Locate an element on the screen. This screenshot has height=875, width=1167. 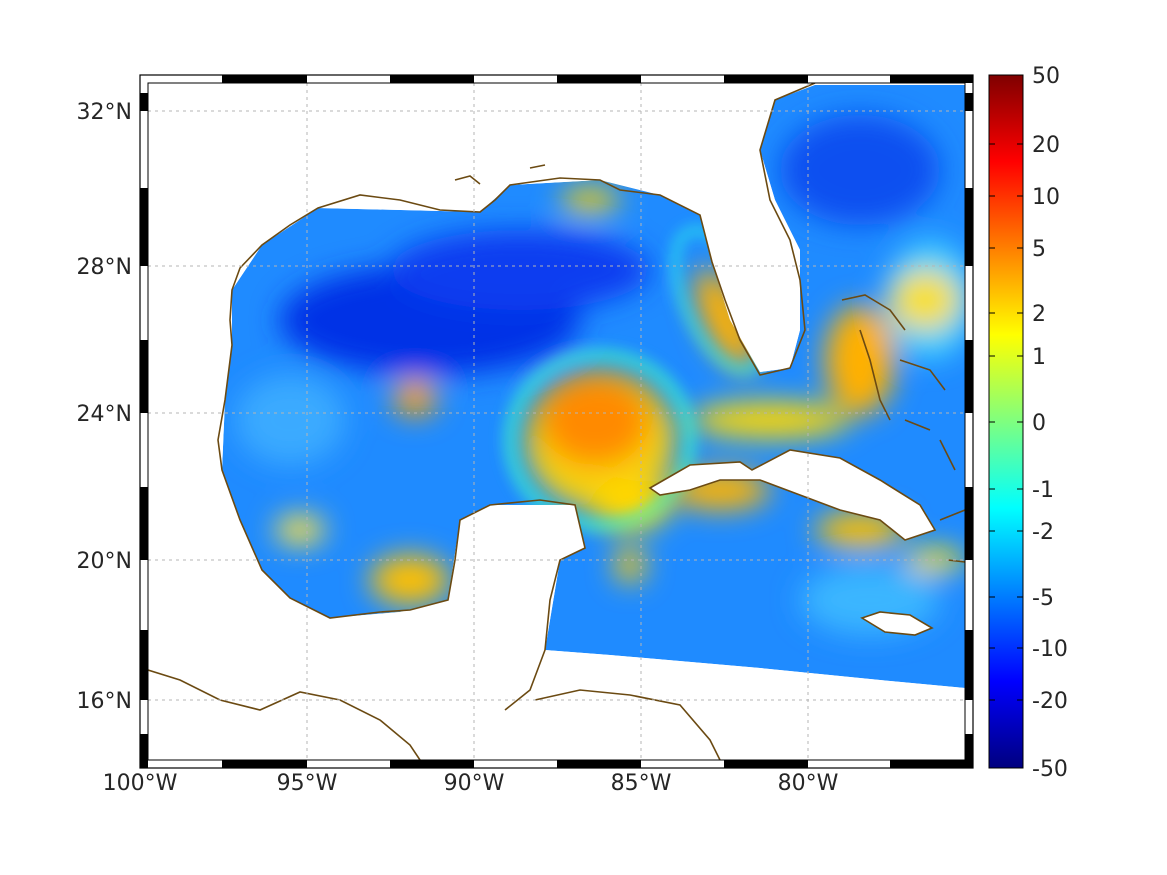
bahamas-east is located at coordinates (925, 300).